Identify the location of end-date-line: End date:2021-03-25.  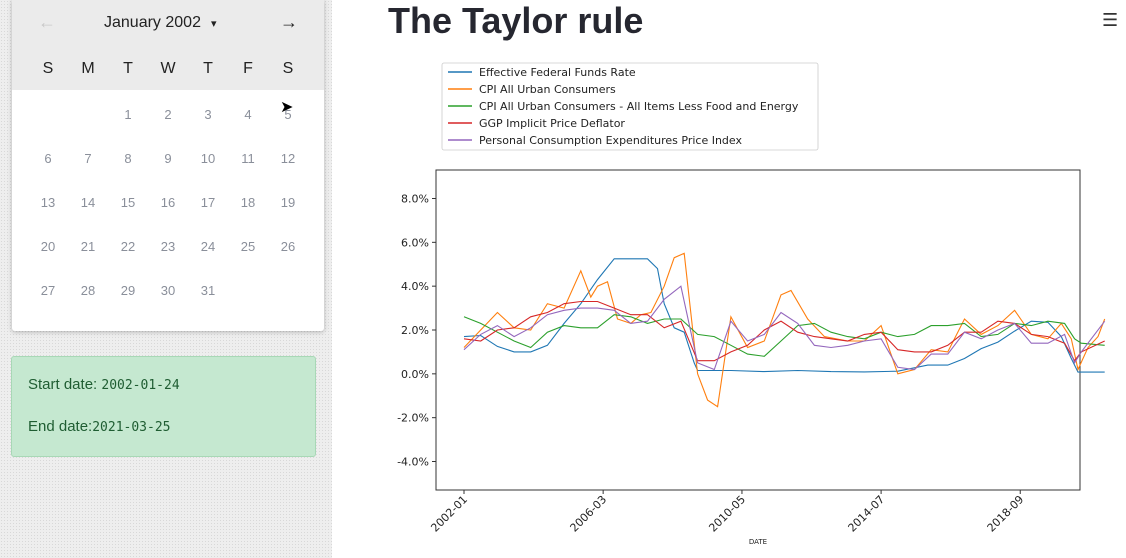
(99, 426).